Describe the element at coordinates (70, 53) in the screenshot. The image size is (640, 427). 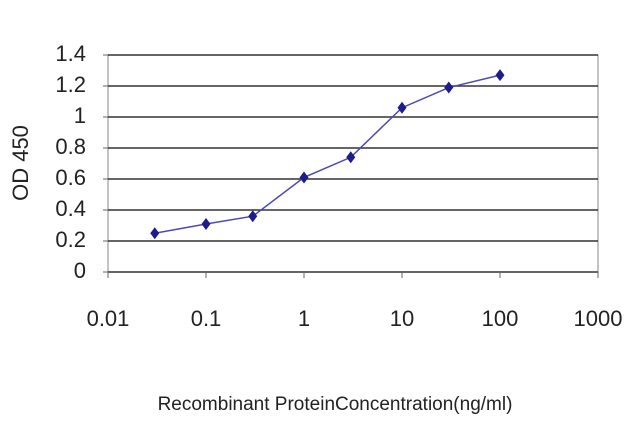
I see `y-tick-label: 1.4` at that location.